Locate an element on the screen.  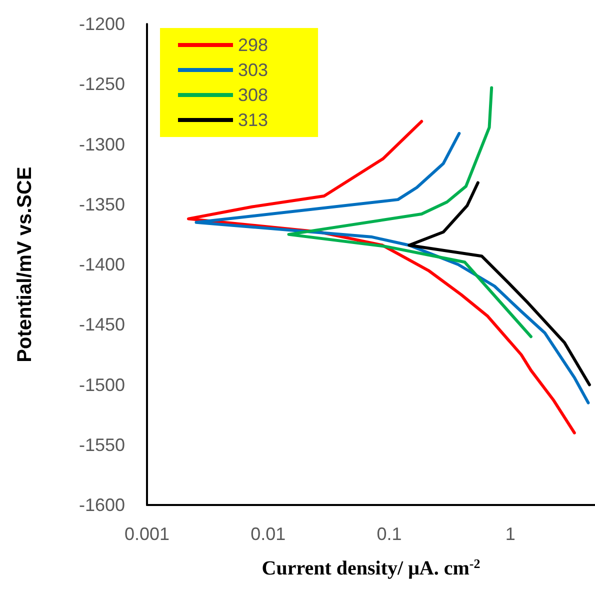
legend-label: 313 is located at coordinates (253, 120).